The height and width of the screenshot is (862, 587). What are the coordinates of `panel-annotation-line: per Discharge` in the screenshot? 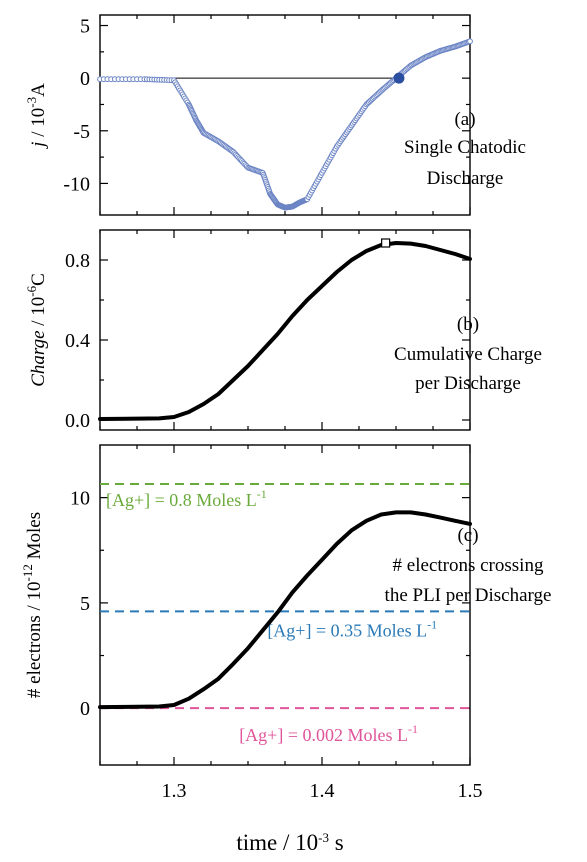 It's located at (468, 383).